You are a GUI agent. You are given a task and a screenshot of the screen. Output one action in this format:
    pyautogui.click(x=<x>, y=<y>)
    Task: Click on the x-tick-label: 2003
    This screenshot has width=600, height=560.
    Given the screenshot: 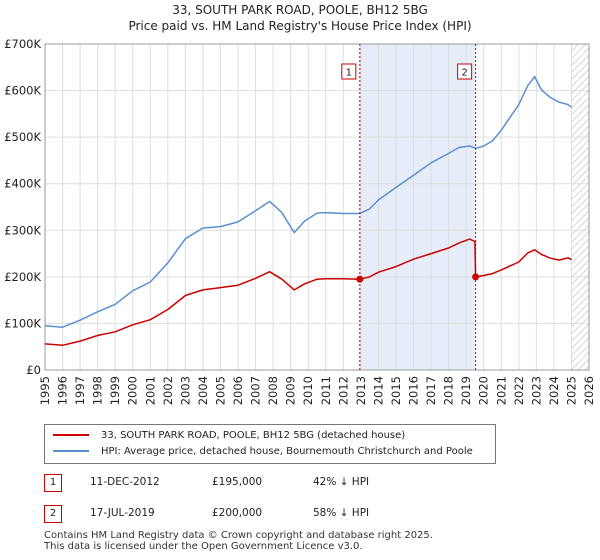 What is the action you would take?
    pyautogui.click(x=185, y=390)
    